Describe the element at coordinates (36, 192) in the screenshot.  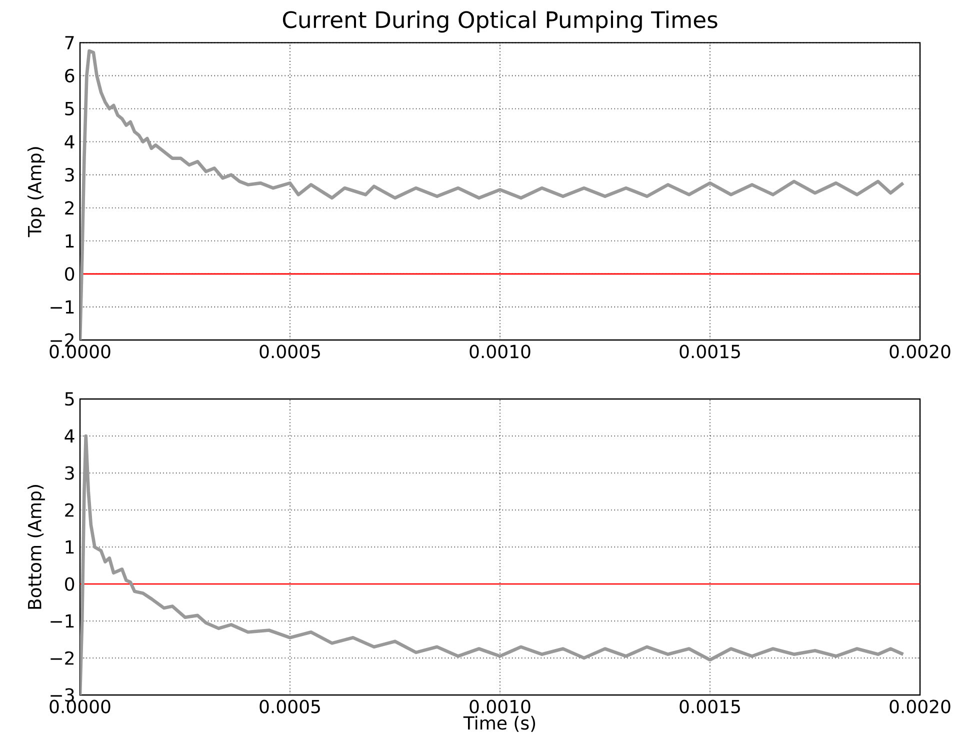
I see `y-axis-title: Top (Amp)` at that location.